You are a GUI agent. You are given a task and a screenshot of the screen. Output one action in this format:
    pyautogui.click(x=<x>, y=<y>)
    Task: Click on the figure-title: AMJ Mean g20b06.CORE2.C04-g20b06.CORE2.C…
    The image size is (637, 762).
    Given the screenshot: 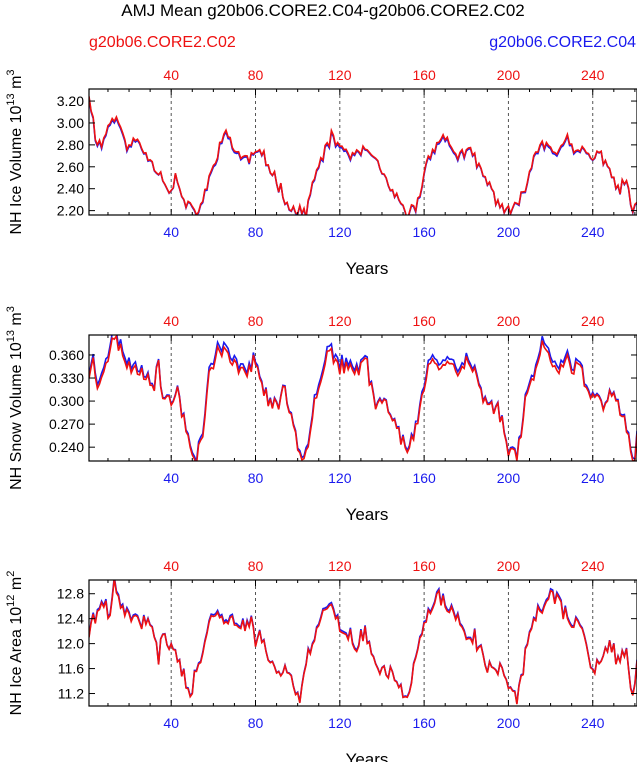 What is the action you would take?
    pyautogui.click(x=323, y=10)
    